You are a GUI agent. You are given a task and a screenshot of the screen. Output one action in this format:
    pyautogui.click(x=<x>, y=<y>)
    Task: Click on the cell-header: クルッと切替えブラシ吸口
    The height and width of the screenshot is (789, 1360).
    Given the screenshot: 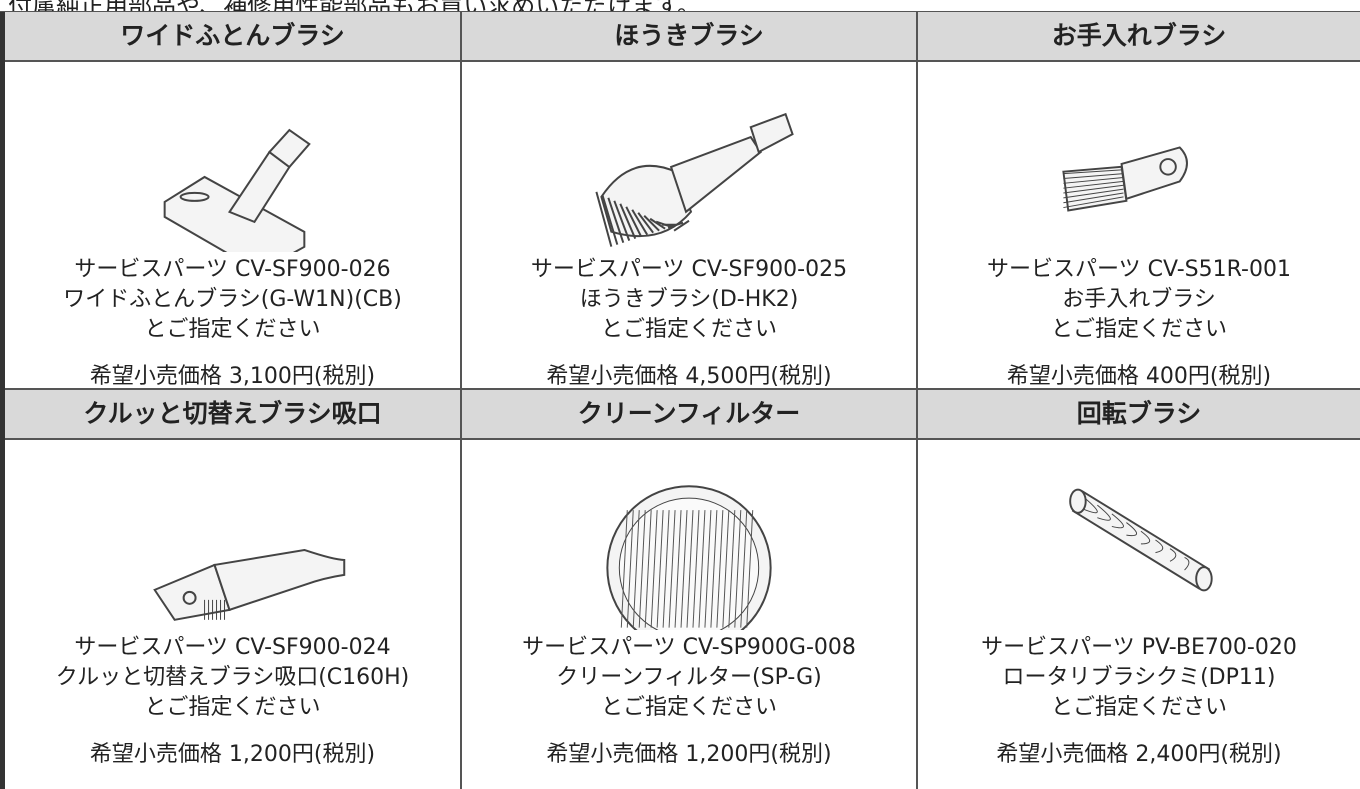 What is the action you would take?
    pyautogui.click(x=233, y=415)
    